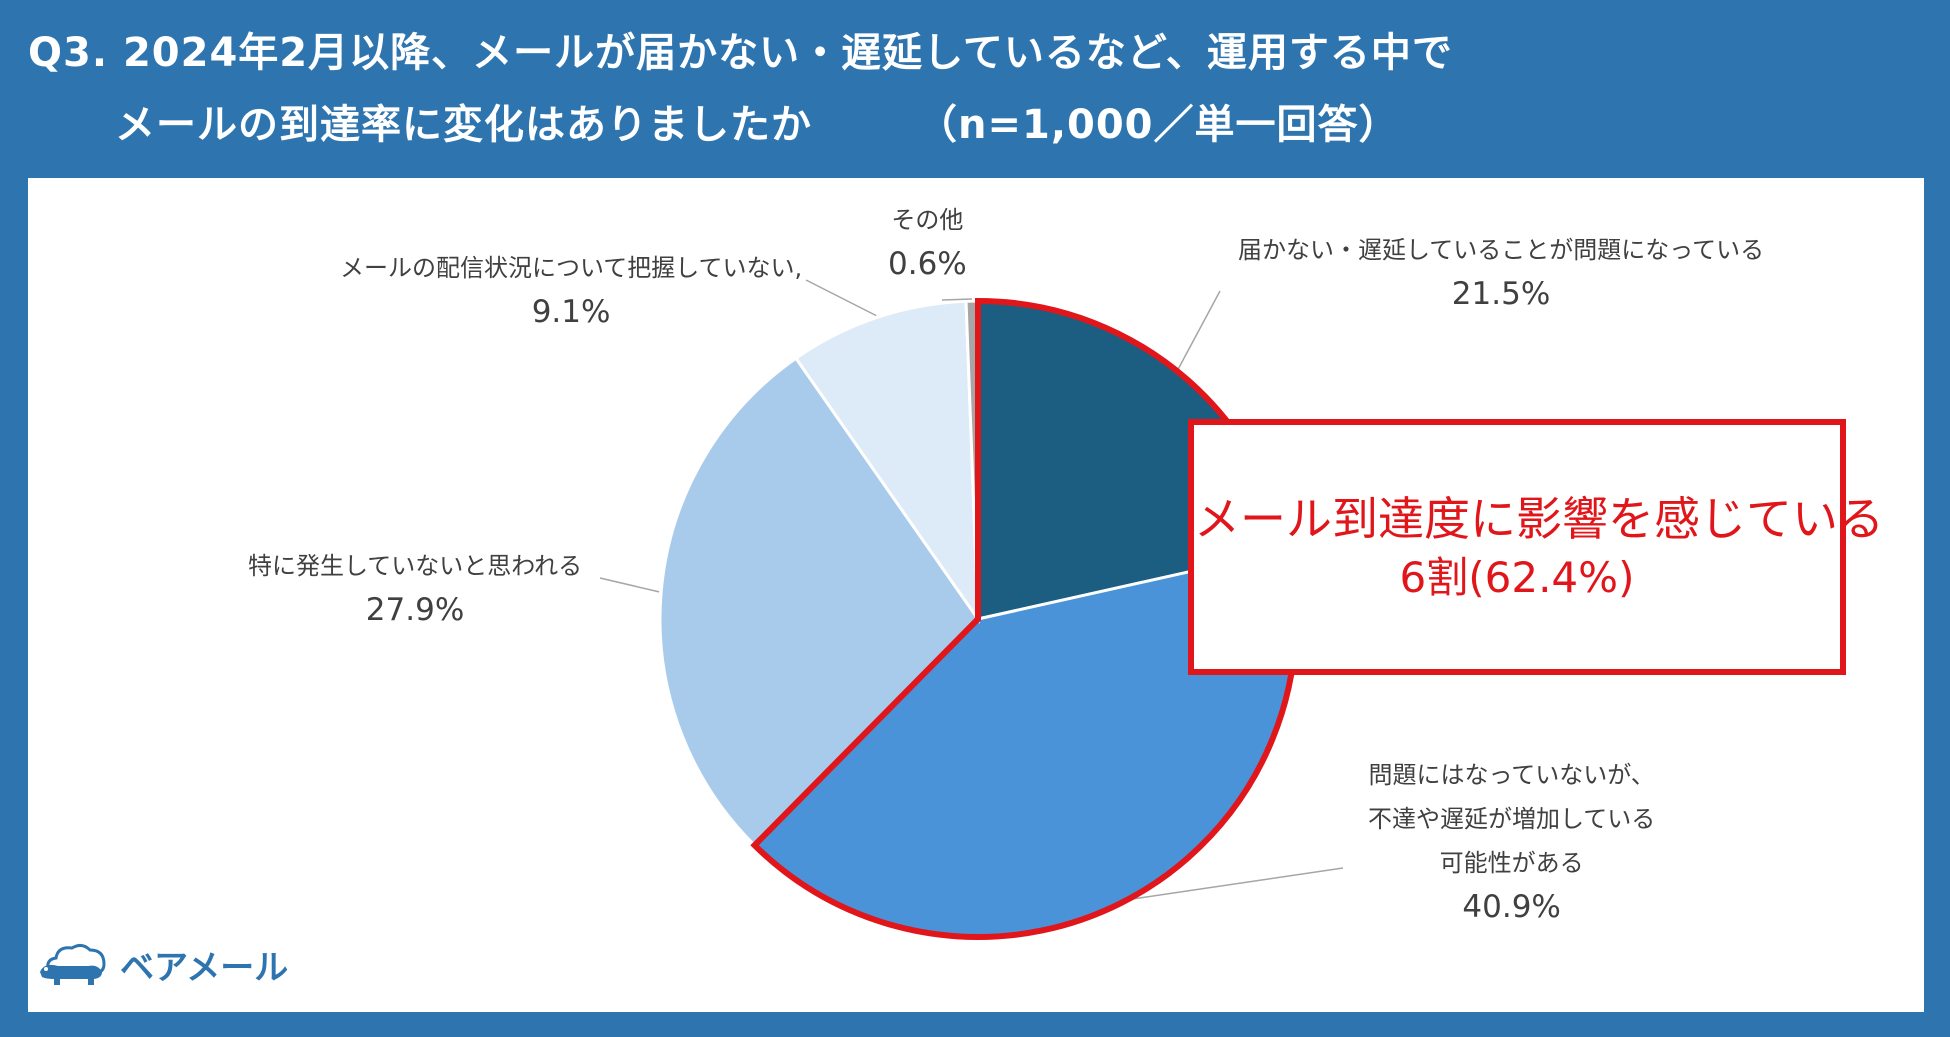 This screenshot has width=1950, height=1037. What do you see at coordinates (1501, 272) in the screenshot?
I see `slice-label-0: 届かない・遅延していることが問題になっている 21.5%` at bounding box center [1501, 272].